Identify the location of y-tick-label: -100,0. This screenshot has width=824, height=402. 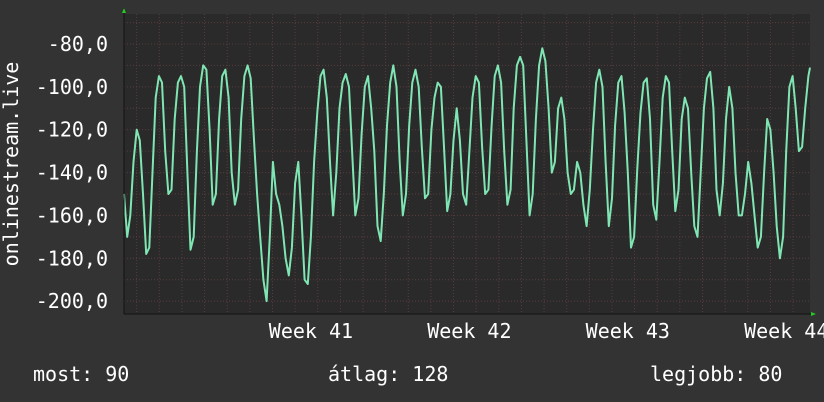
(72, 87).